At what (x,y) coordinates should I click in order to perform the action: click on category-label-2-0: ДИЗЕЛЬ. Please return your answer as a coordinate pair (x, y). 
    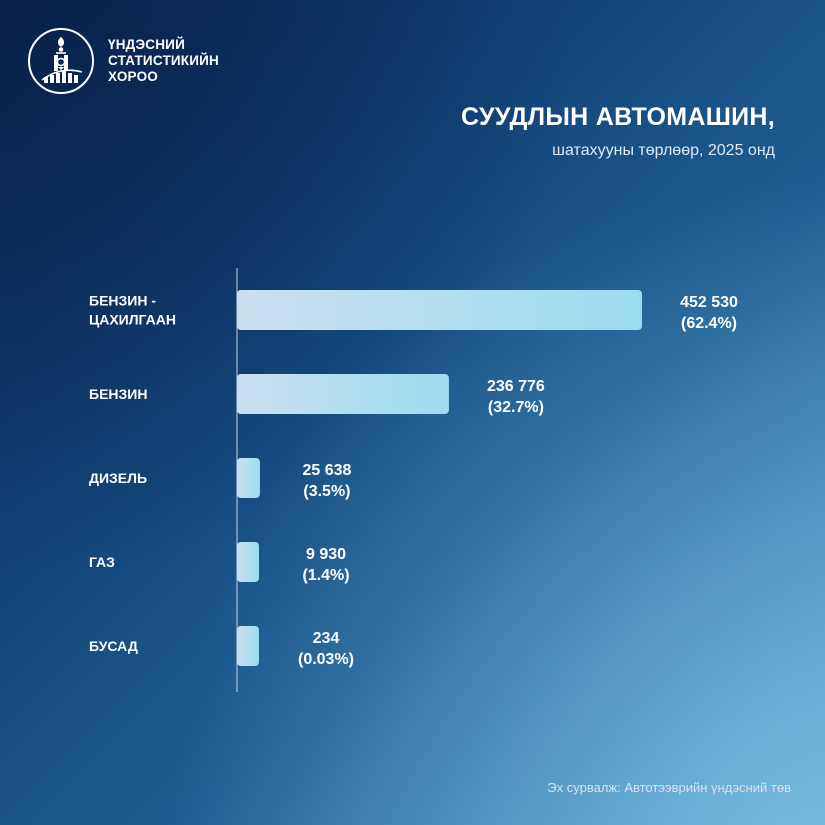
    Looking at the image, I should click on (118, 478).